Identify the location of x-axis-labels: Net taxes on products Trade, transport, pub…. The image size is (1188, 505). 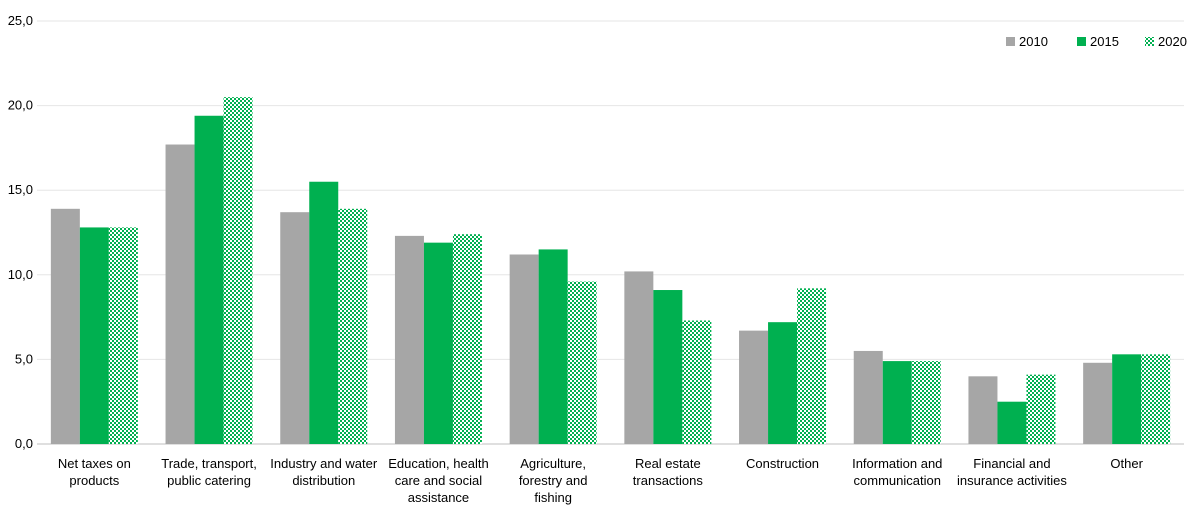
(601, 480).